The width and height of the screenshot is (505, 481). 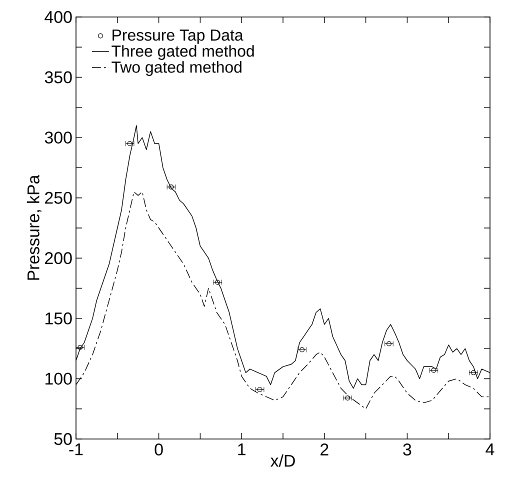 I want to click on x-tick-label: -1, so click(x=76, y=450).